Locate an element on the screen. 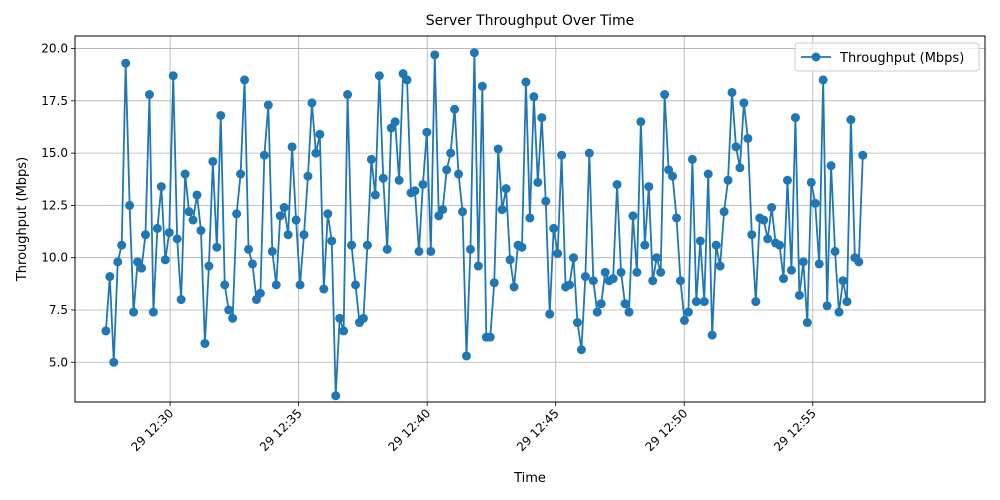  y-tick-label: 20.0 is located at coordinates (54, 49).